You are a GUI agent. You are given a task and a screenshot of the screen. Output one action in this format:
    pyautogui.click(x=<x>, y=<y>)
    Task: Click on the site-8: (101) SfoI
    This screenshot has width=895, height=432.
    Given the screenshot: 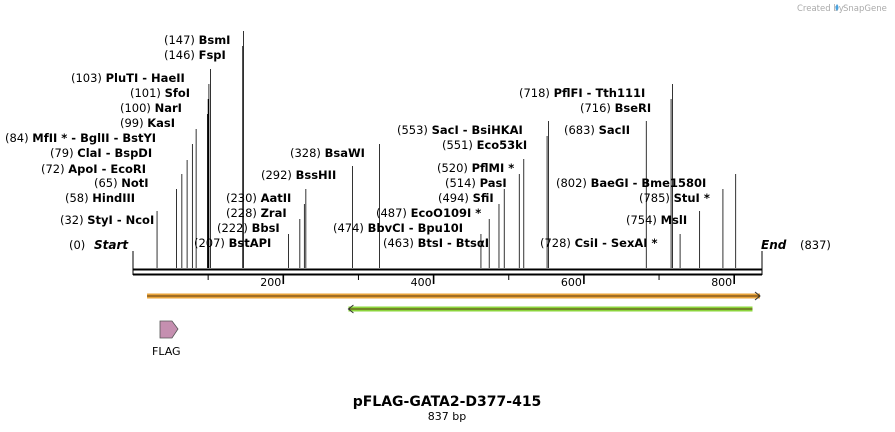 What is the action you would take?
    pyautogui.click(x=170, y=176)
    